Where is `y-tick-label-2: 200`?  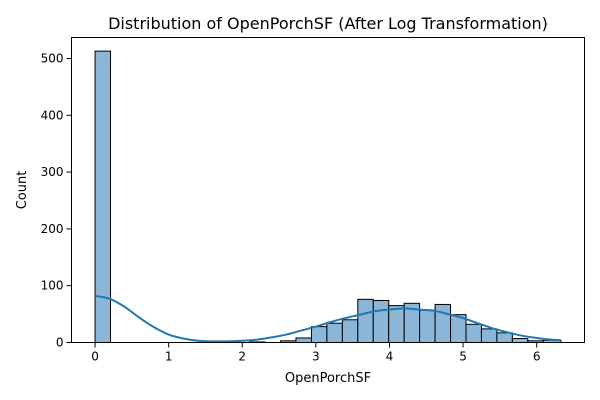 y-tick-label-2: 200 is located at coordinates (52, 229).